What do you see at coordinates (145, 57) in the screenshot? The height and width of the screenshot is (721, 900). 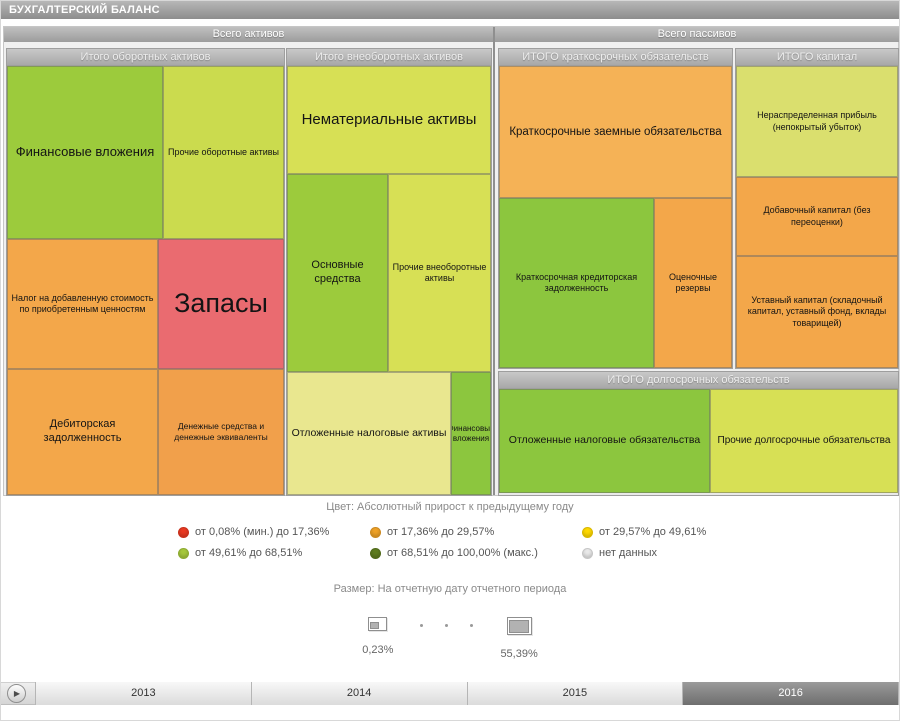 I see `section-header-current-assets: Итого оборотных активов` at bounding box center [145, 57].